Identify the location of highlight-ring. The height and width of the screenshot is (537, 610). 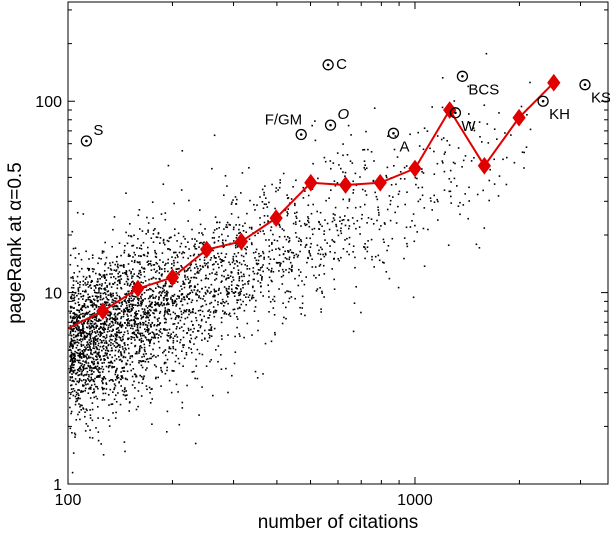
(455, 113).